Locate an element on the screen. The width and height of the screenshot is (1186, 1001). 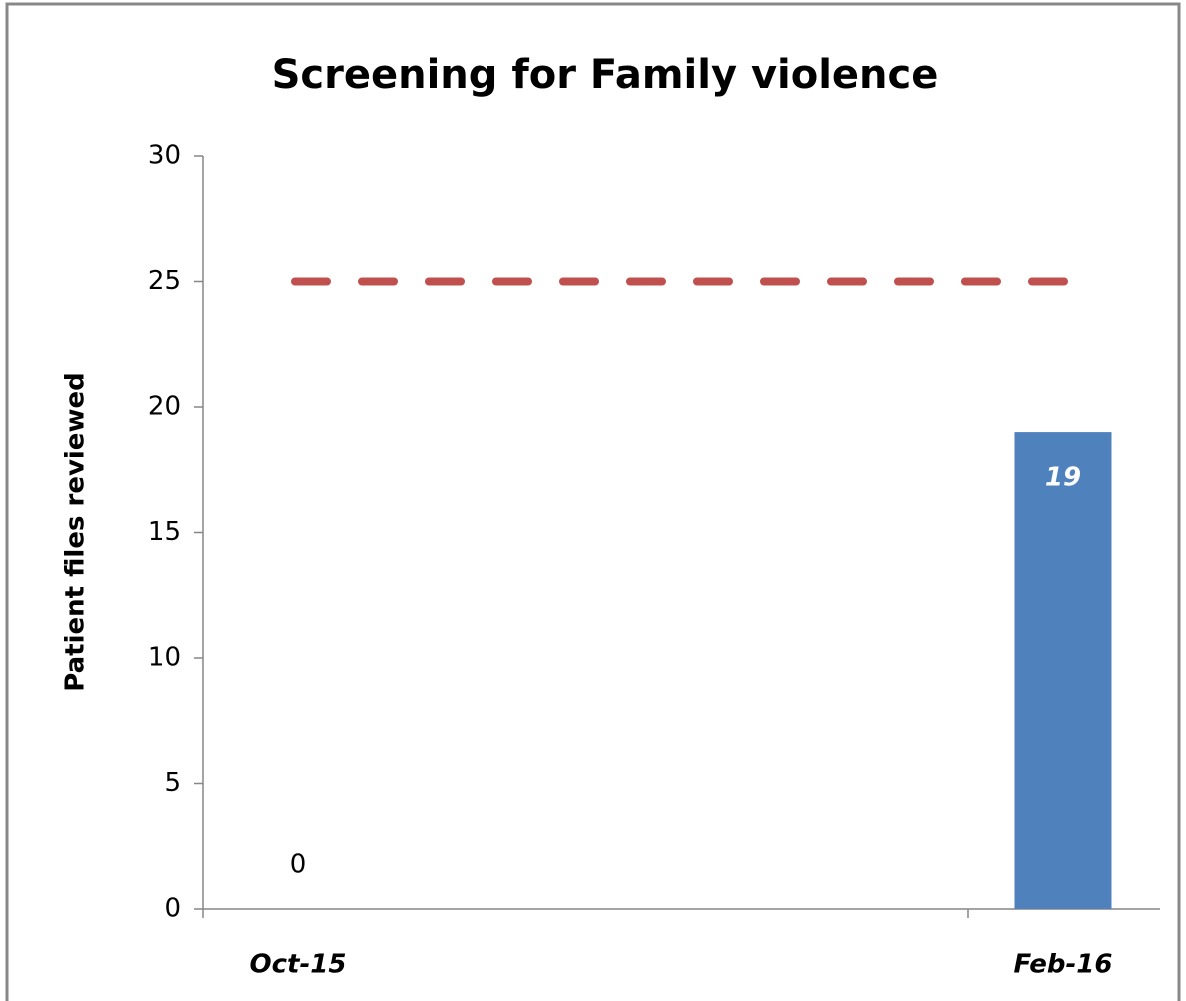
x-tick-label: Feb-16 is located at coordinates (1063, 965).